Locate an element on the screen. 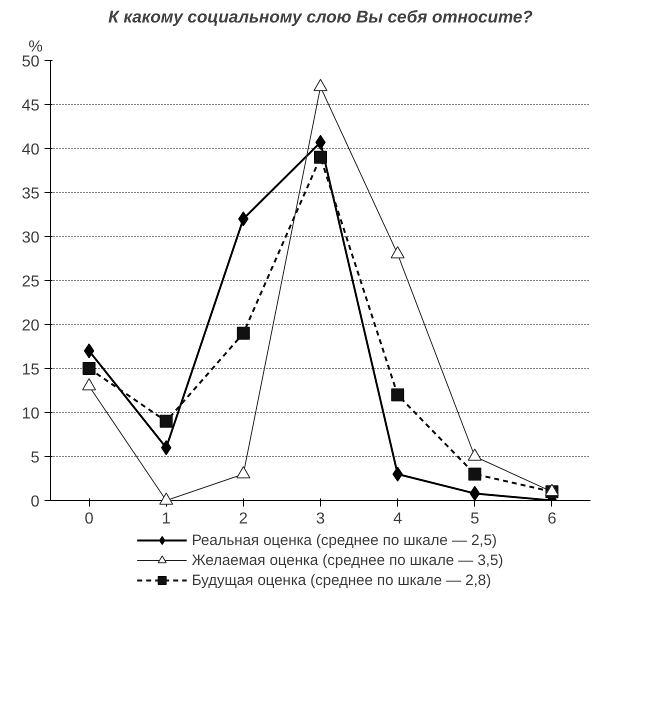 This screenshot has height=716, width=650. x-tick-label: 4 is located at coordinates (397, 519).